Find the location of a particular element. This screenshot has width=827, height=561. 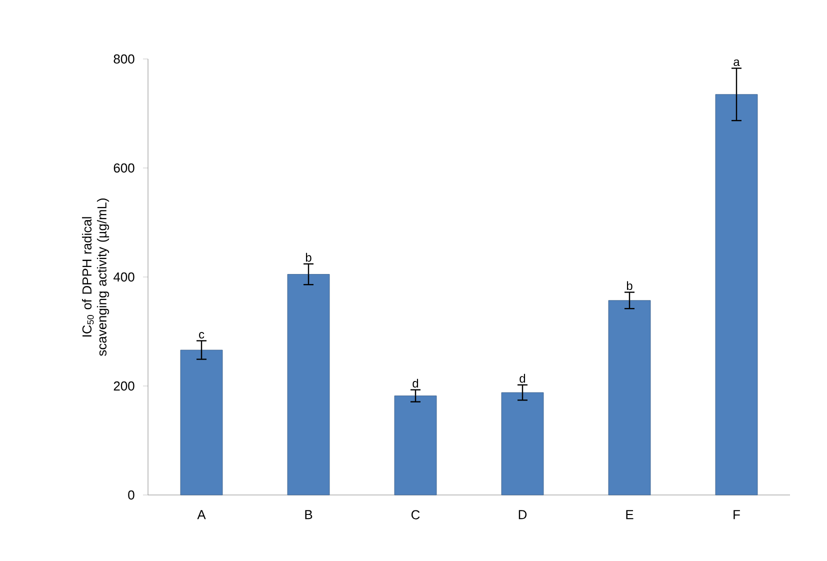

y-tick-label: 0 is located at coordinates (131, 495).